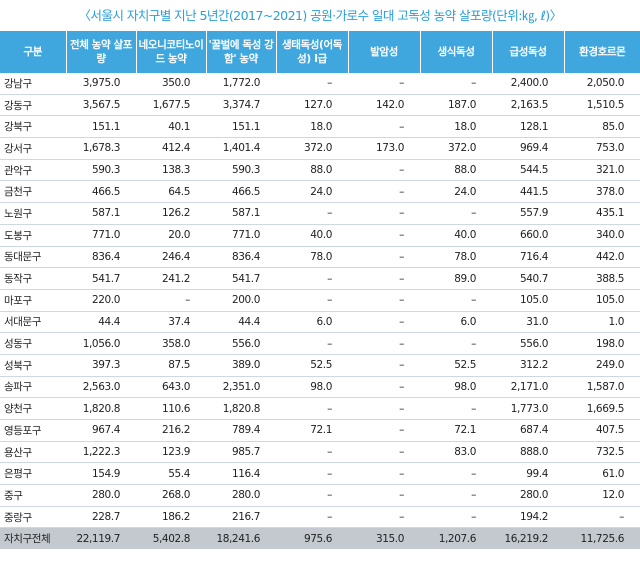 The image size is (640, 569). What do you see at coordinates (33, 430) in the screenshot?
I see `district-cell: 영등포구` at bounding box center [33, 430].